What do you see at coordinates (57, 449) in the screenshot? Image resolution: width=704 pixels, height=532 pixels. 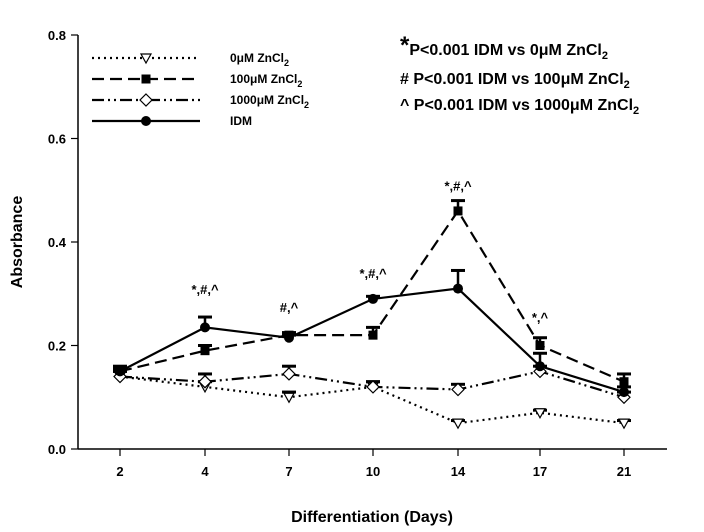 I see `y-tick-label: 0.0` at bounding box center [57, 449].